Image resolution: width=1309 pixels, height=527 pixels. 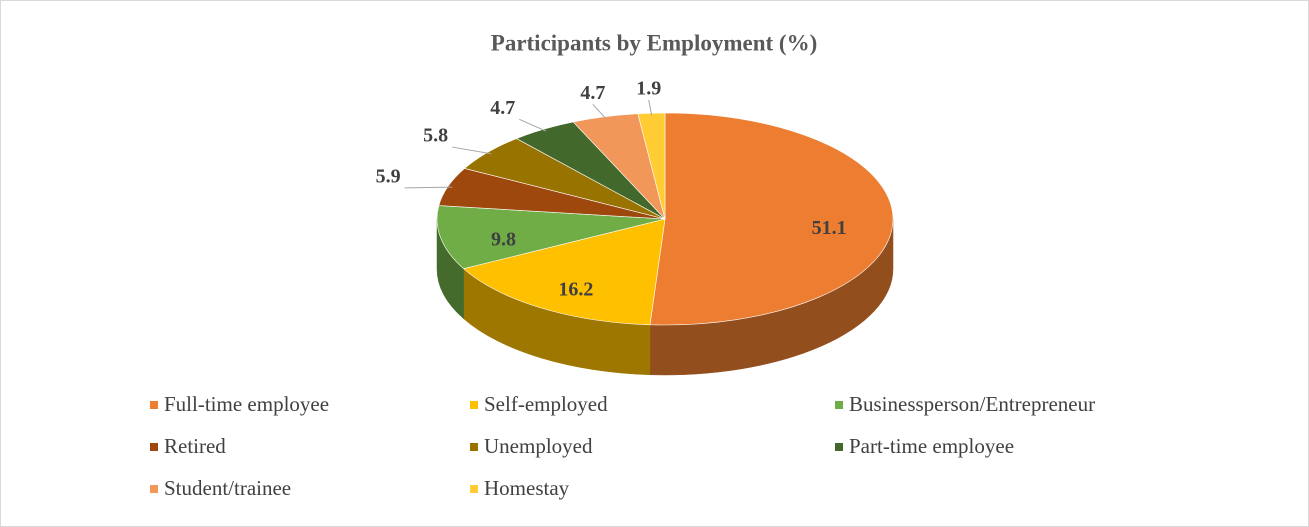 I want to click on legend-label: Full-time employee, so click(x=246, y=404).